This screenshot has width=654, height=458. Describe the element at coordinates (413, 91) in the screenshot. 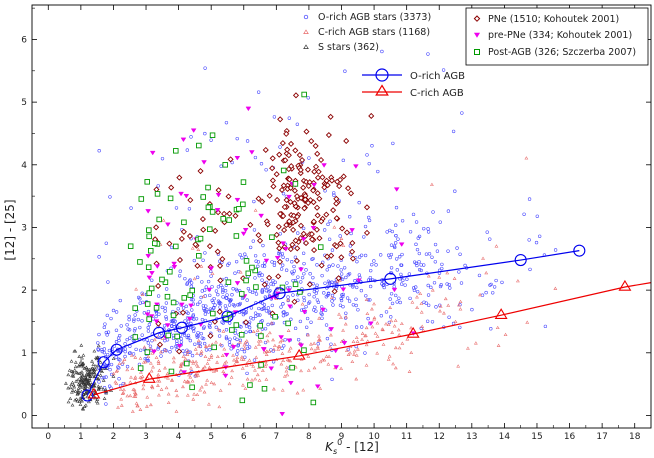

I see `legend-item-c-rich-track: C-rich AGB` at that location.